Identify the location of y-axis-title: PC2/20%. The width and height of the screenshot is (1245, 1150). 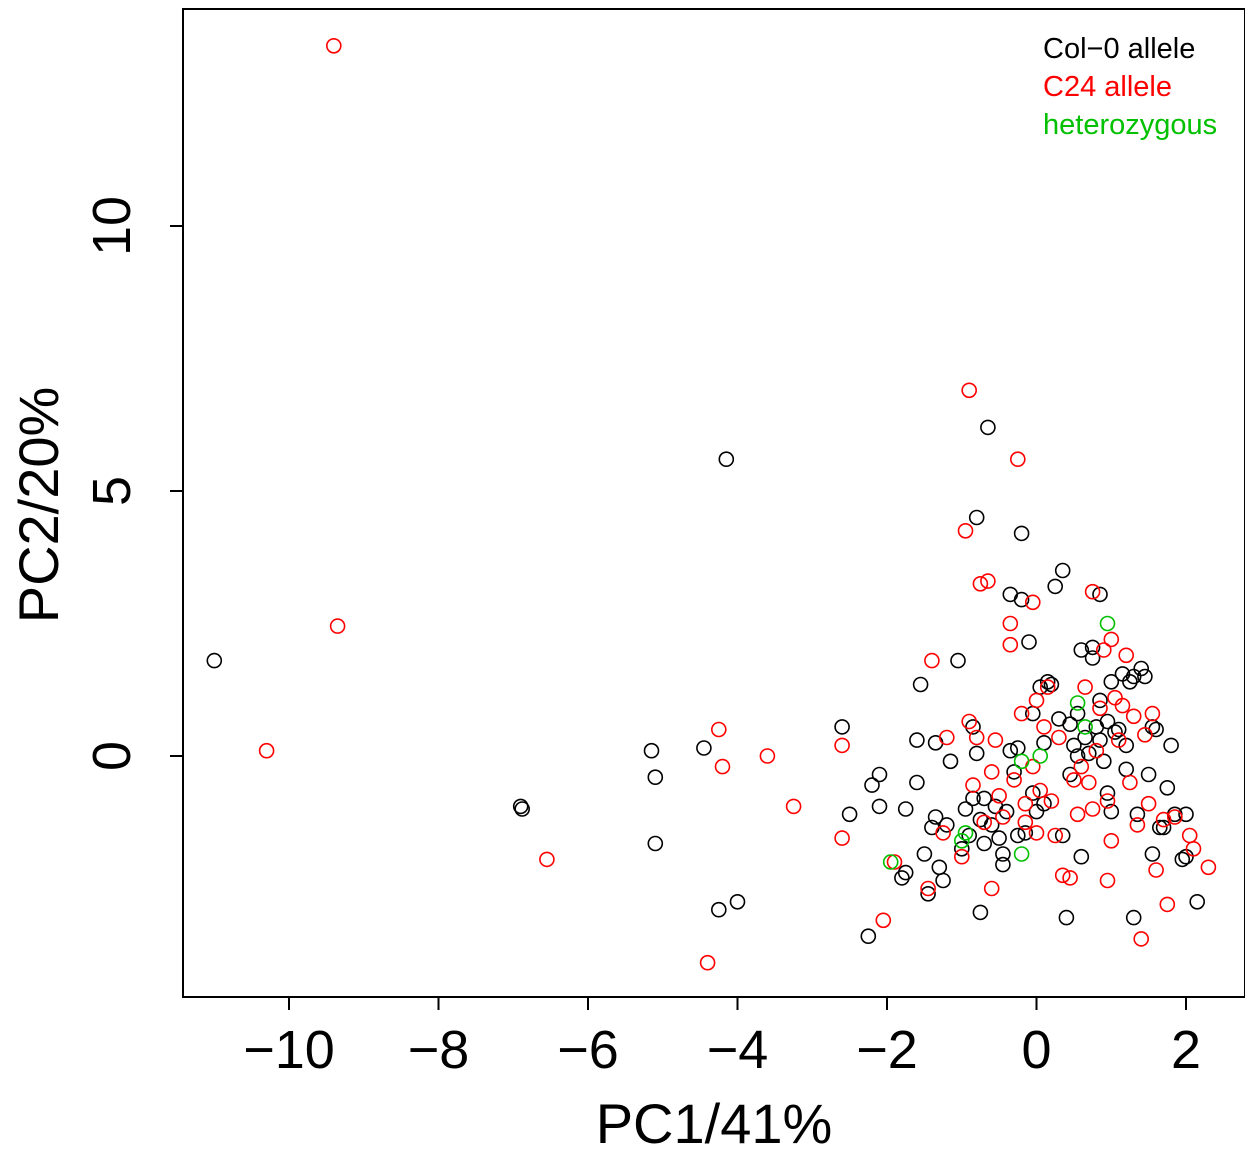
(38, 505).